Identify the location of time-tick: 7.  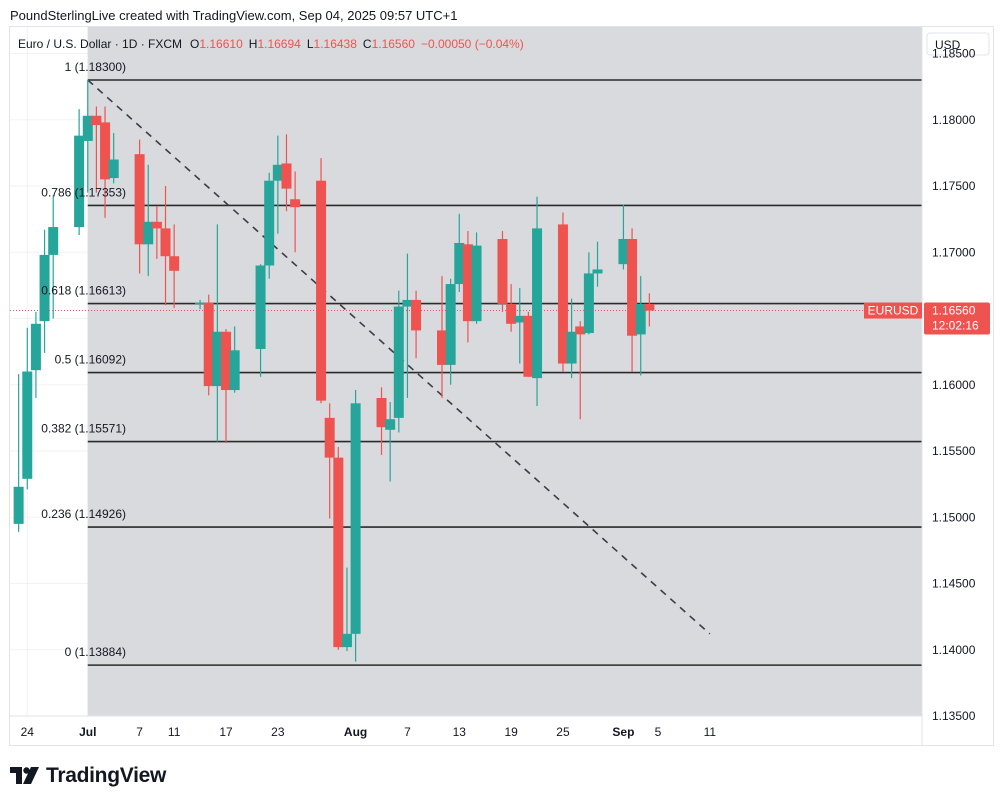
(139, 732).